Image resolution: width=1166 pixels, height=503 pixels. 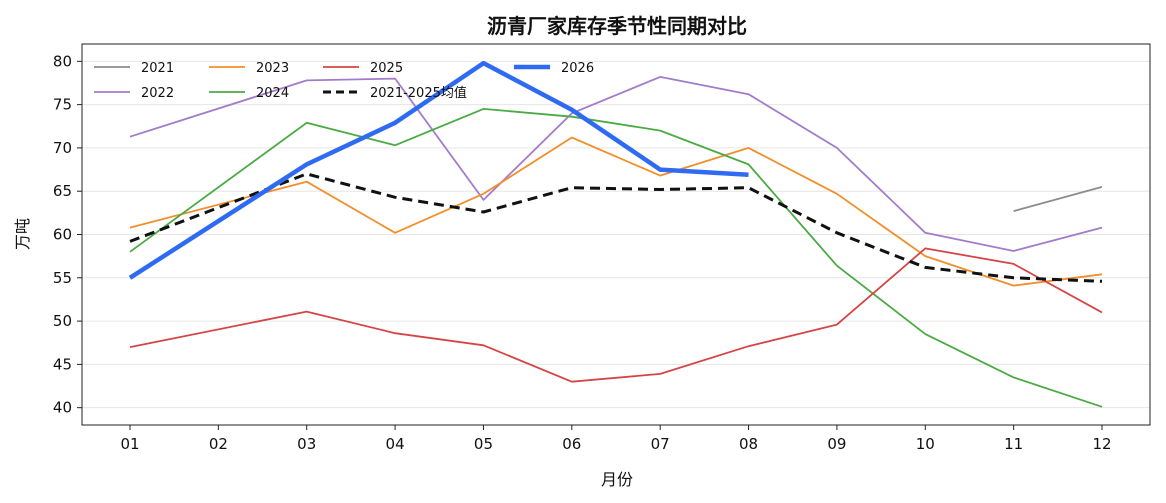 What do you see at coordinates (62, 278) in the screenshot?
I see `y-tick-label: 55` at bounding box center [62, 278].